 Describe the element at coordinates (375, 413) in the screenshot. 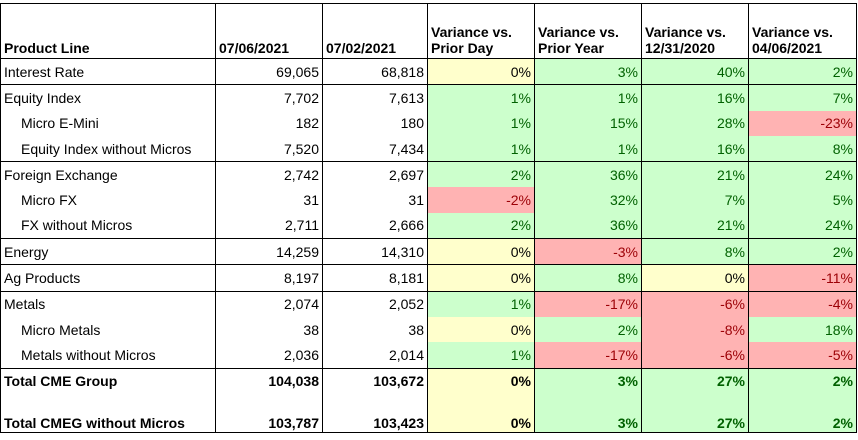

I see `volume-prior-cell: 103,423` at that location.